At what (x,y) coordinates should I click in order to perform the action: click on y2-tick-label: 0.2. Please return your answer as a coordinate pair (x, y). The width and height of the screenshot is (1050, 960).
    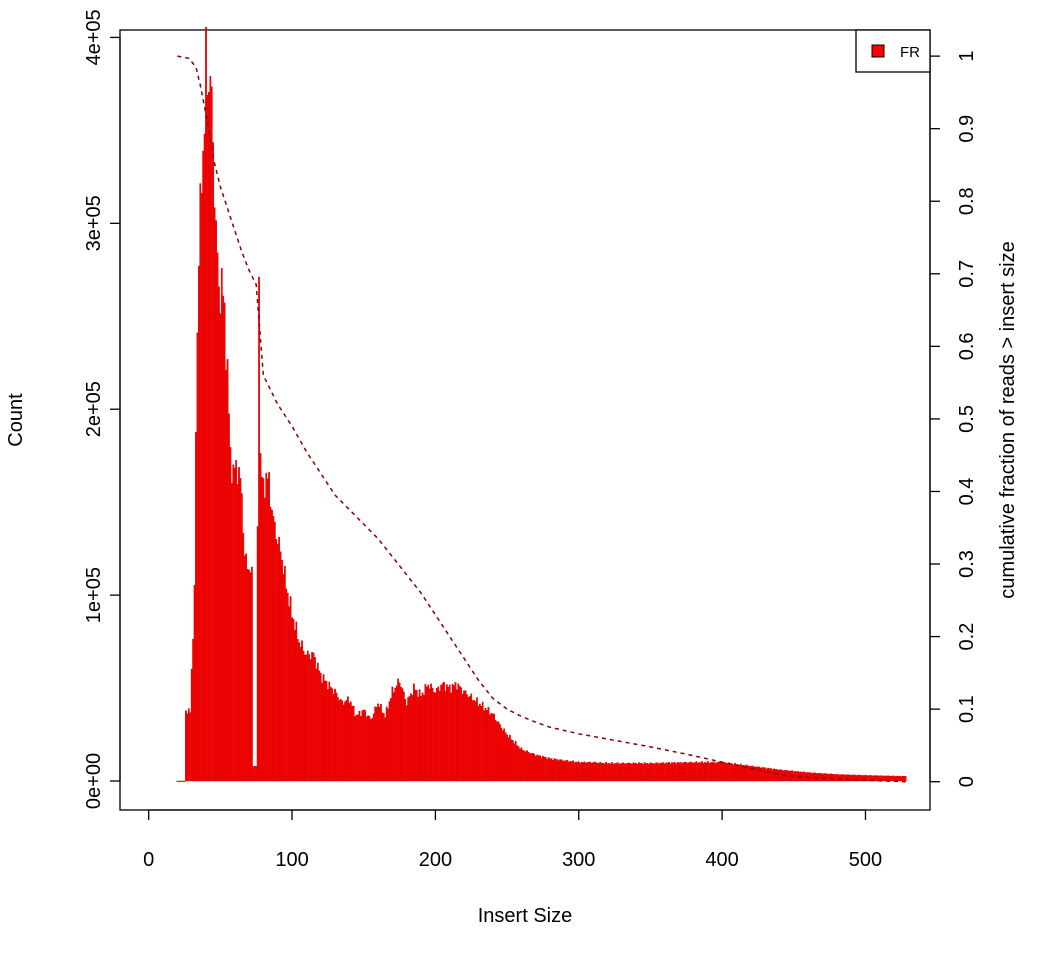
    Looking at the image, I should click on (967, 637).